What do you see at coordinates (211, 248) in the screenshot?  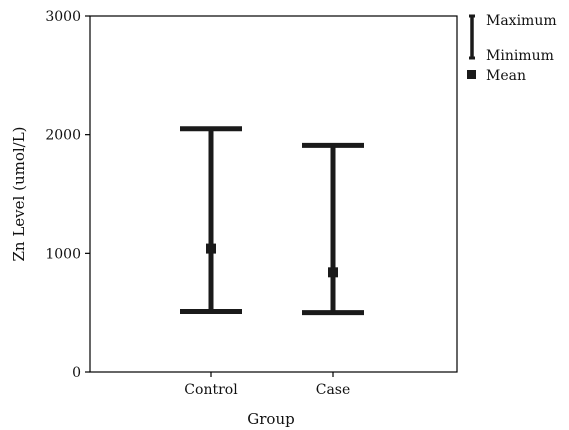 I see `mean-marker-control` at bounding box center [211, 248].